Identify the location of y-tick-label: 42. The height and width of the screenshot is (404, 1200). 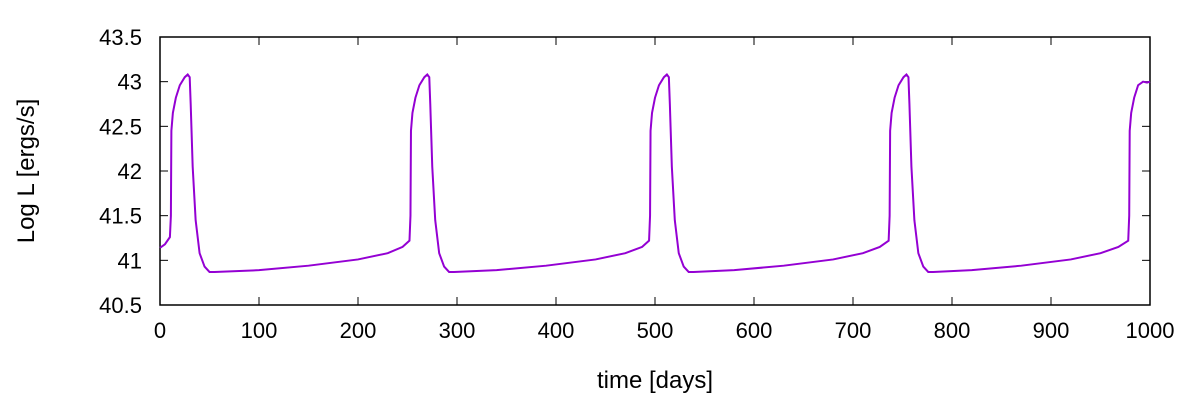
(130, 171).